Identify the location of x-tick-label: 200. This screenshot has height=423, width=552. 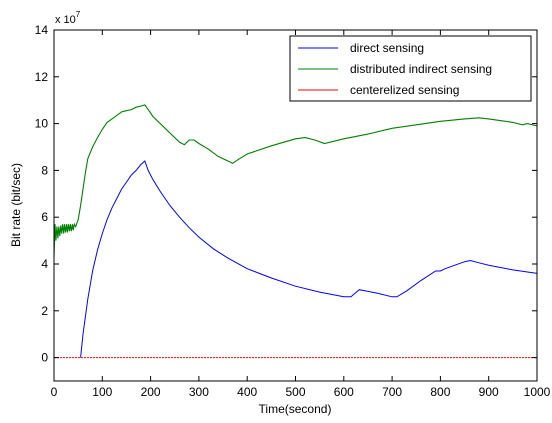
(151, 392).